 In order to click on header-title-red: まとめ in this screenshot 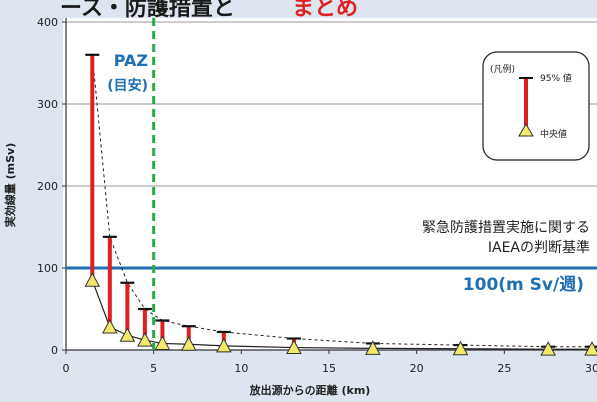, I will do `click(325, 10)`.